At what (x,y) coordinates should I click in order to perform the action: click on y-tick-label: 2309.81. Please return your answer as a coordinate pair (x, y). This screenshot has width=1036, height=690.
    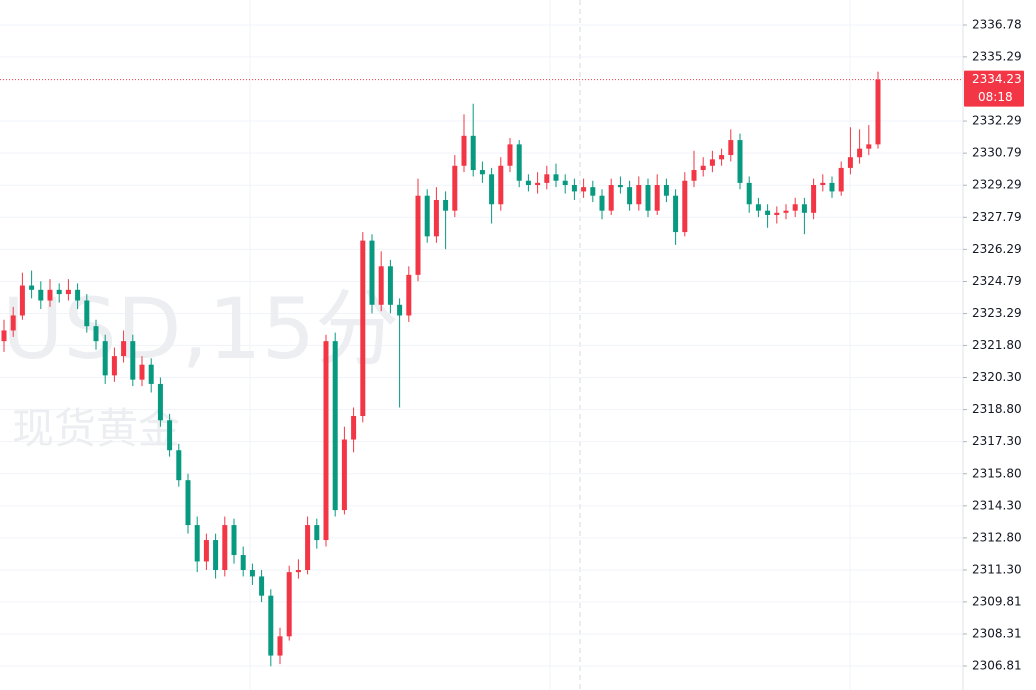
    Looking at the image, I should click on (997, 601).